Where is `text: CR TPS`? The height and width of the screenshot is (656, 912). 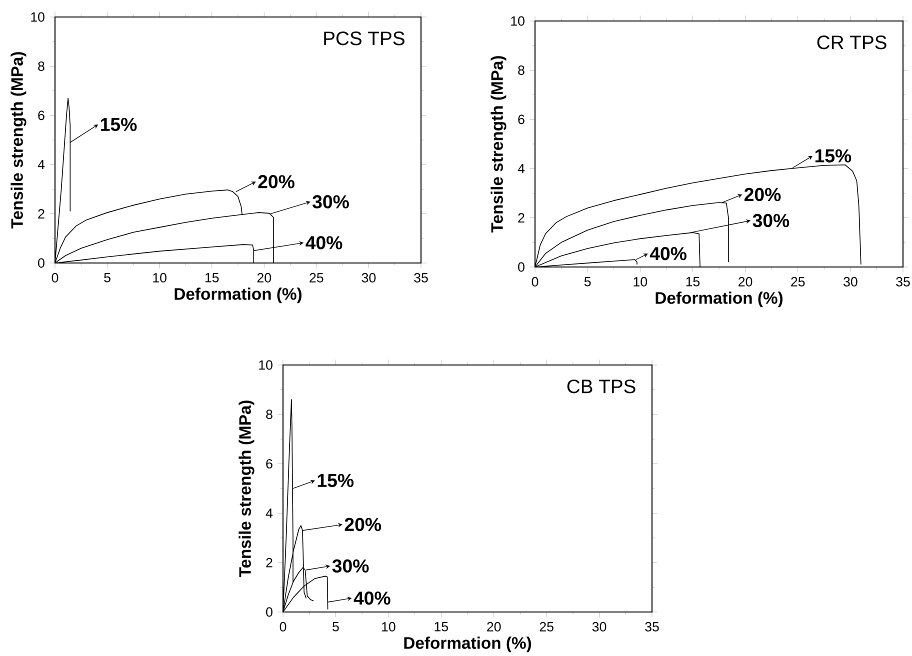 text: CR TPS is located at coordinates (851, 43).